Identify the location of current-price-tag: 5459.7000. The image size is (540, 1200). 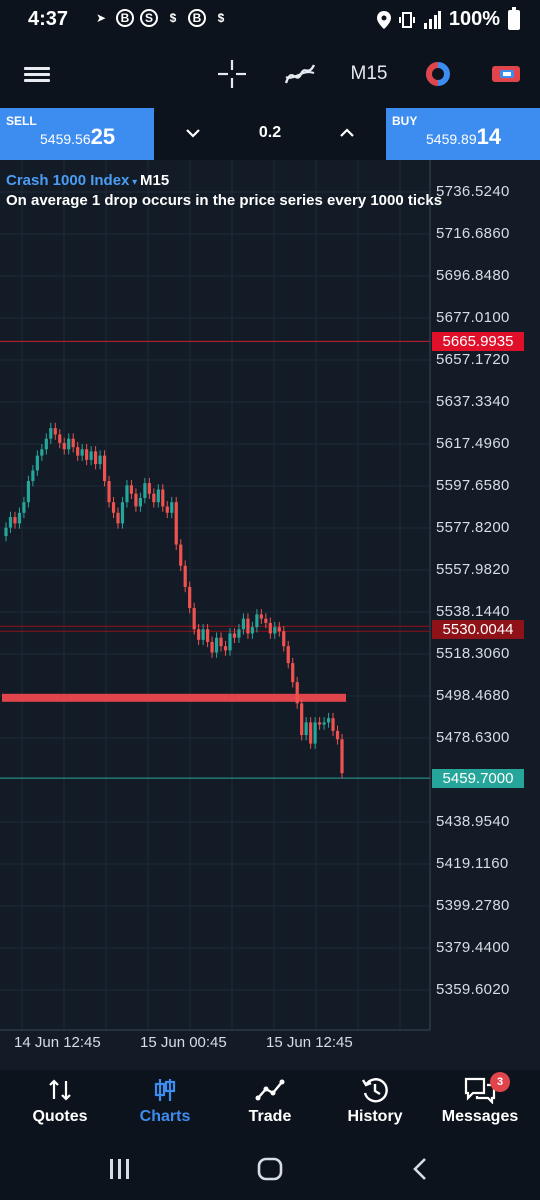
(478, 779).